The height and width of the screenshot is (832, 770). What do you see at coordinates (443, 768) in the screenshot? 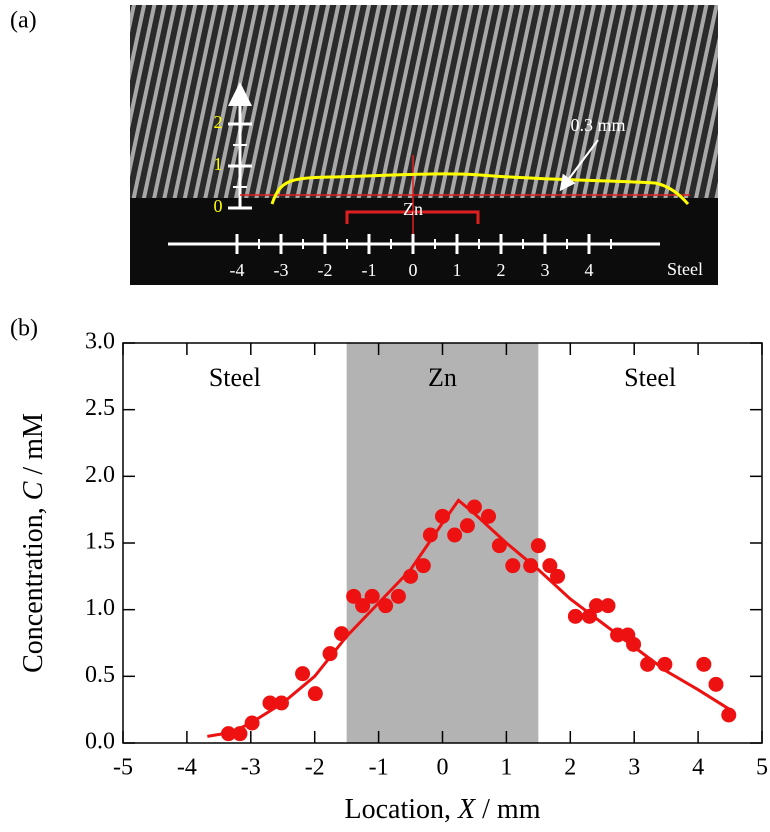
I see `x-tick-label: 0` at bounding box center [443, 768].